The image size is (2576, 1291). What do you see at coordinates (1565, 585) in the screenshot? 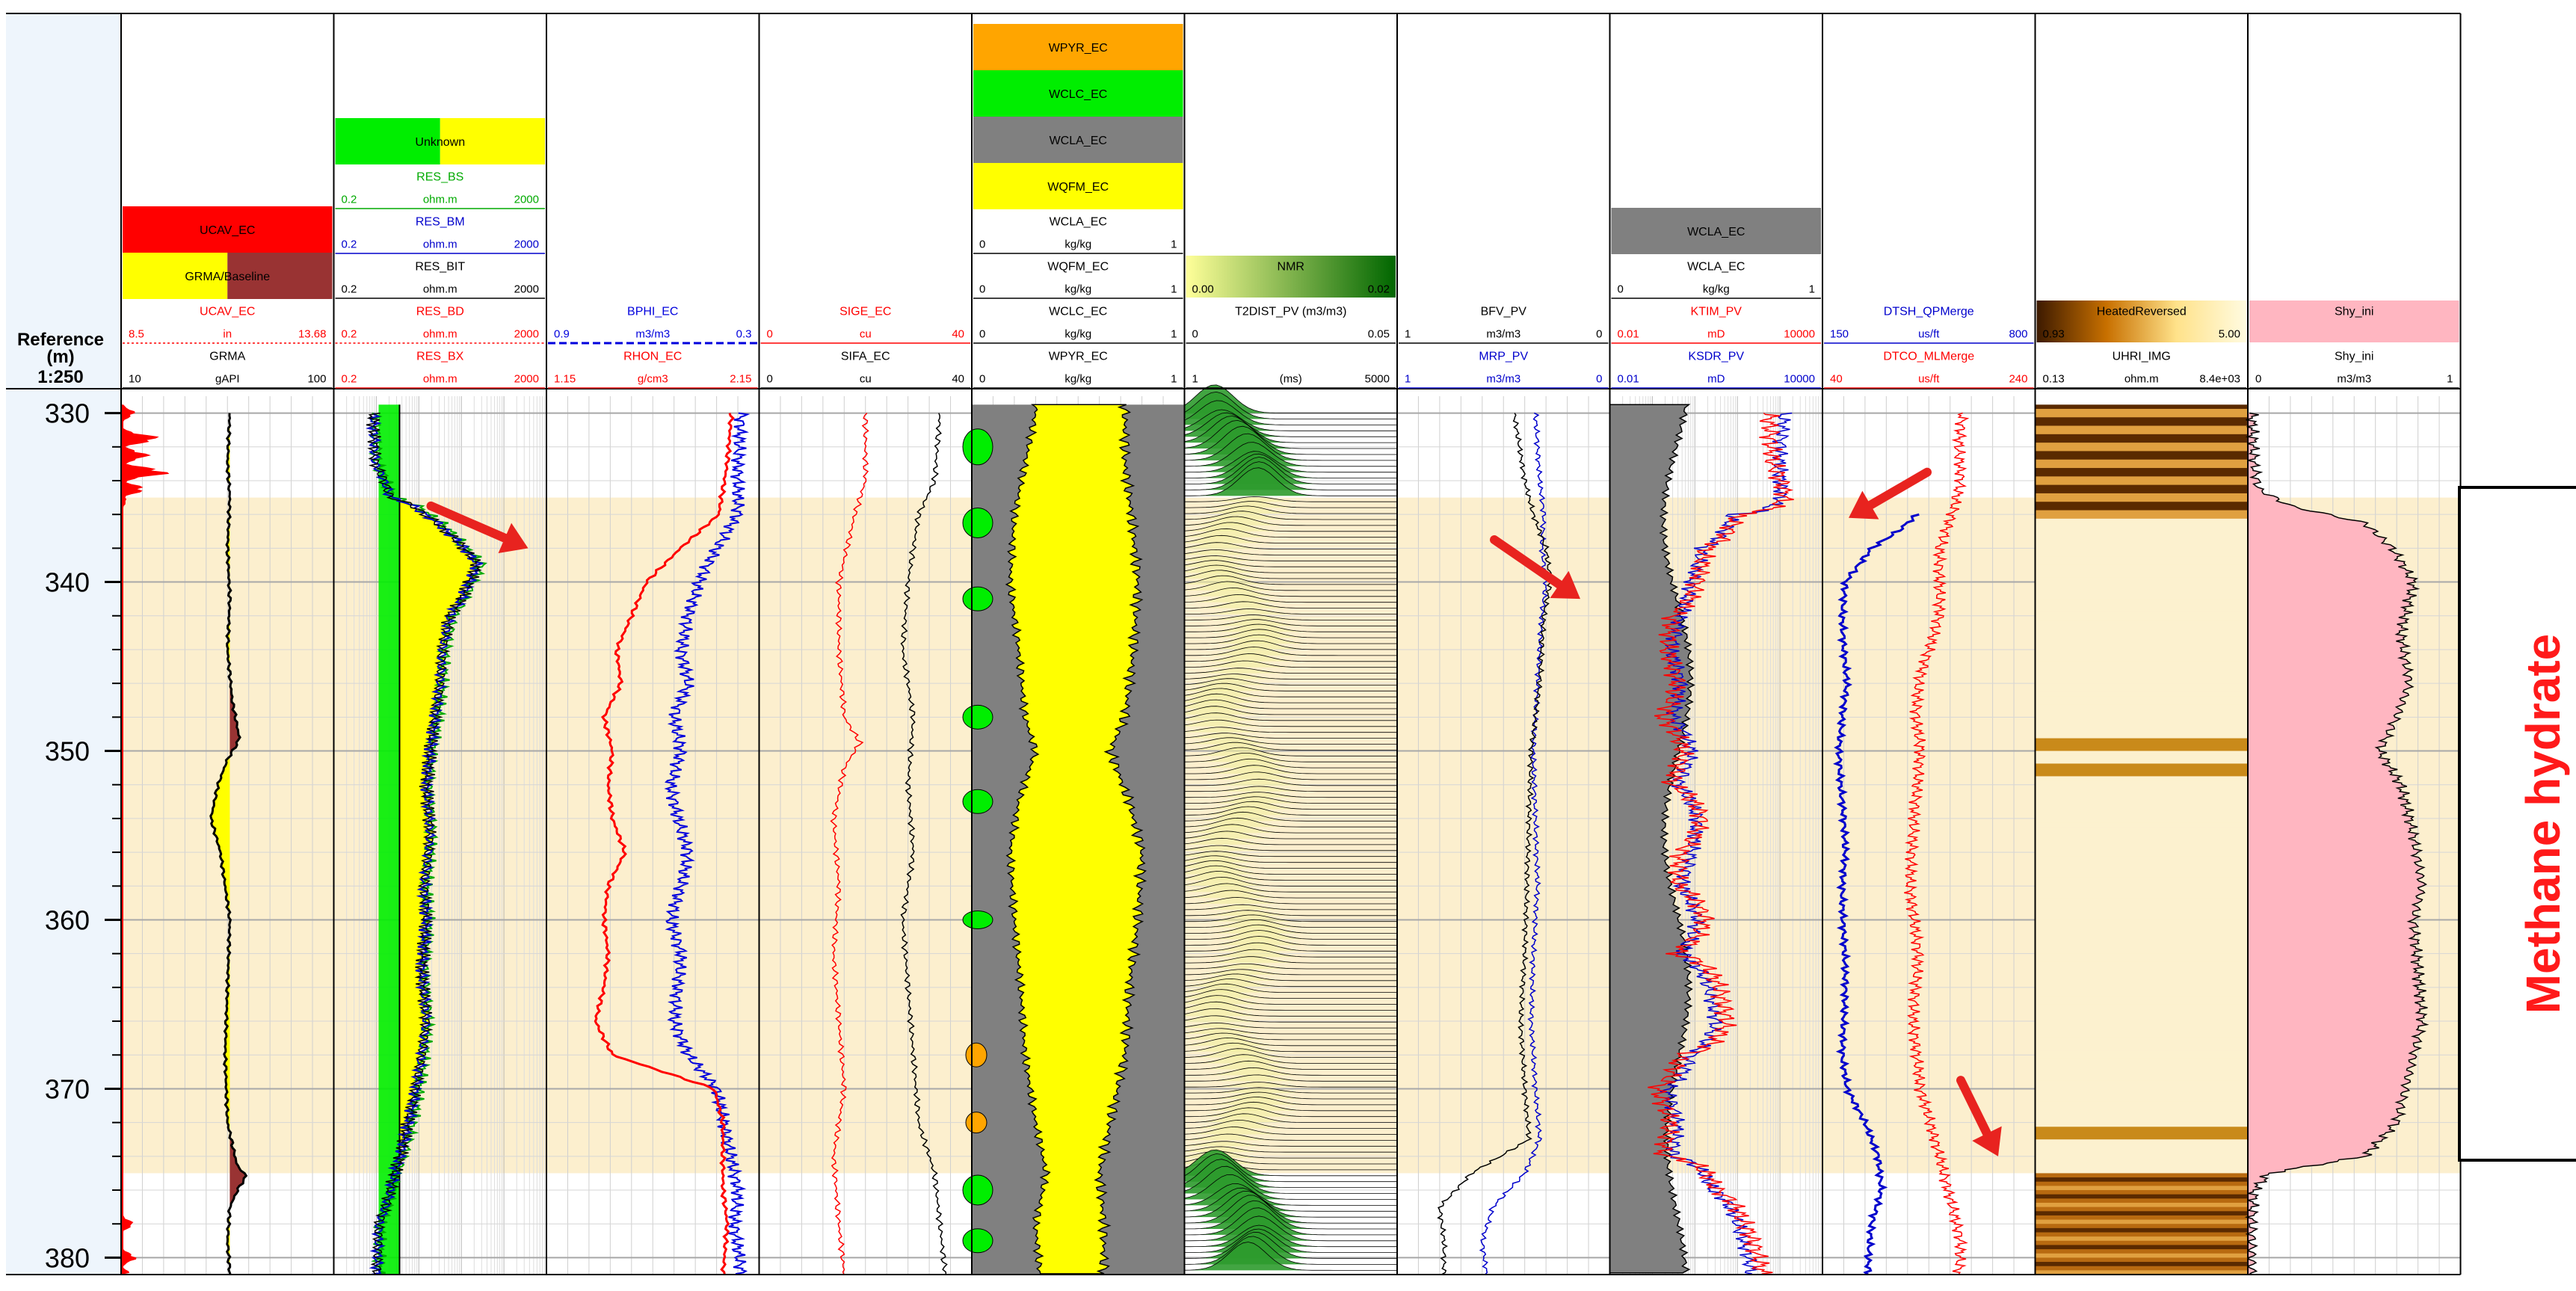
I see `arrow-bfv-head` at bounding box center [1565, 585].